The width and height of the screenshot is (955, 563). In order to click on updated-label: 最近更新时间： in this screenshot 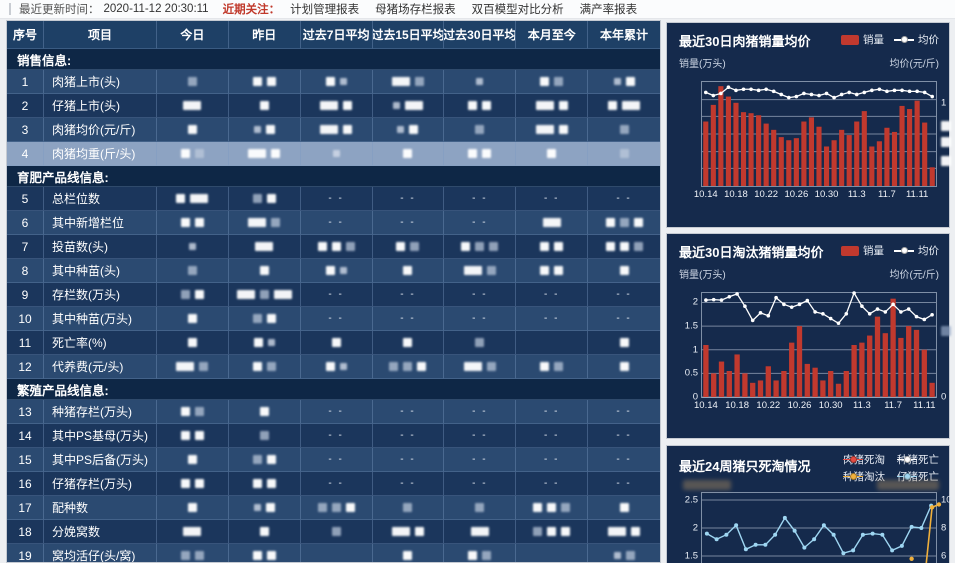, I will do `click(59, 10)`.